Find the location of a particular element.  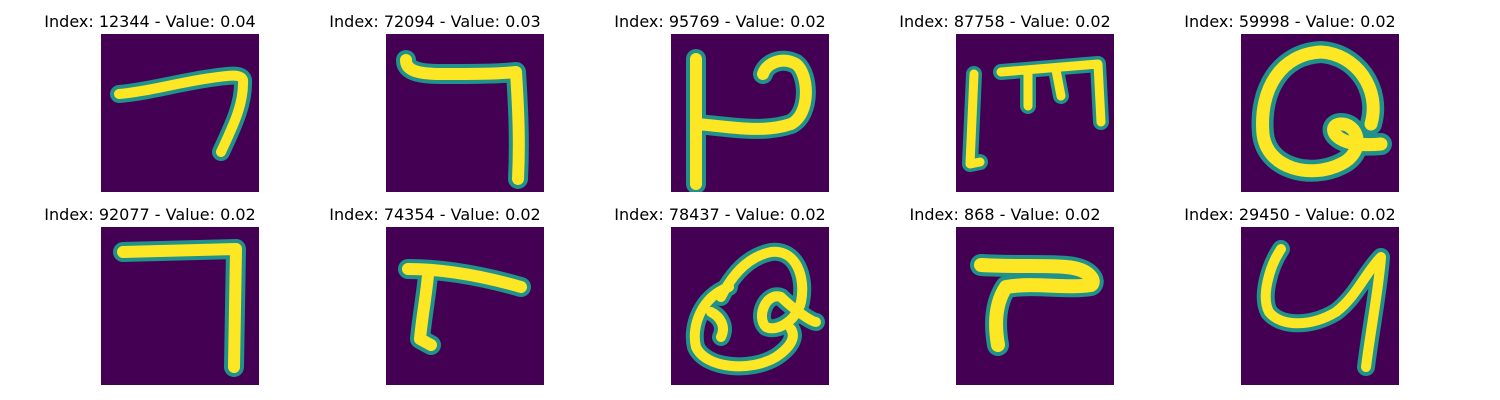

panel-title: Index: 29450 - Value: 0.02 is located at coordinates (1290, 214).